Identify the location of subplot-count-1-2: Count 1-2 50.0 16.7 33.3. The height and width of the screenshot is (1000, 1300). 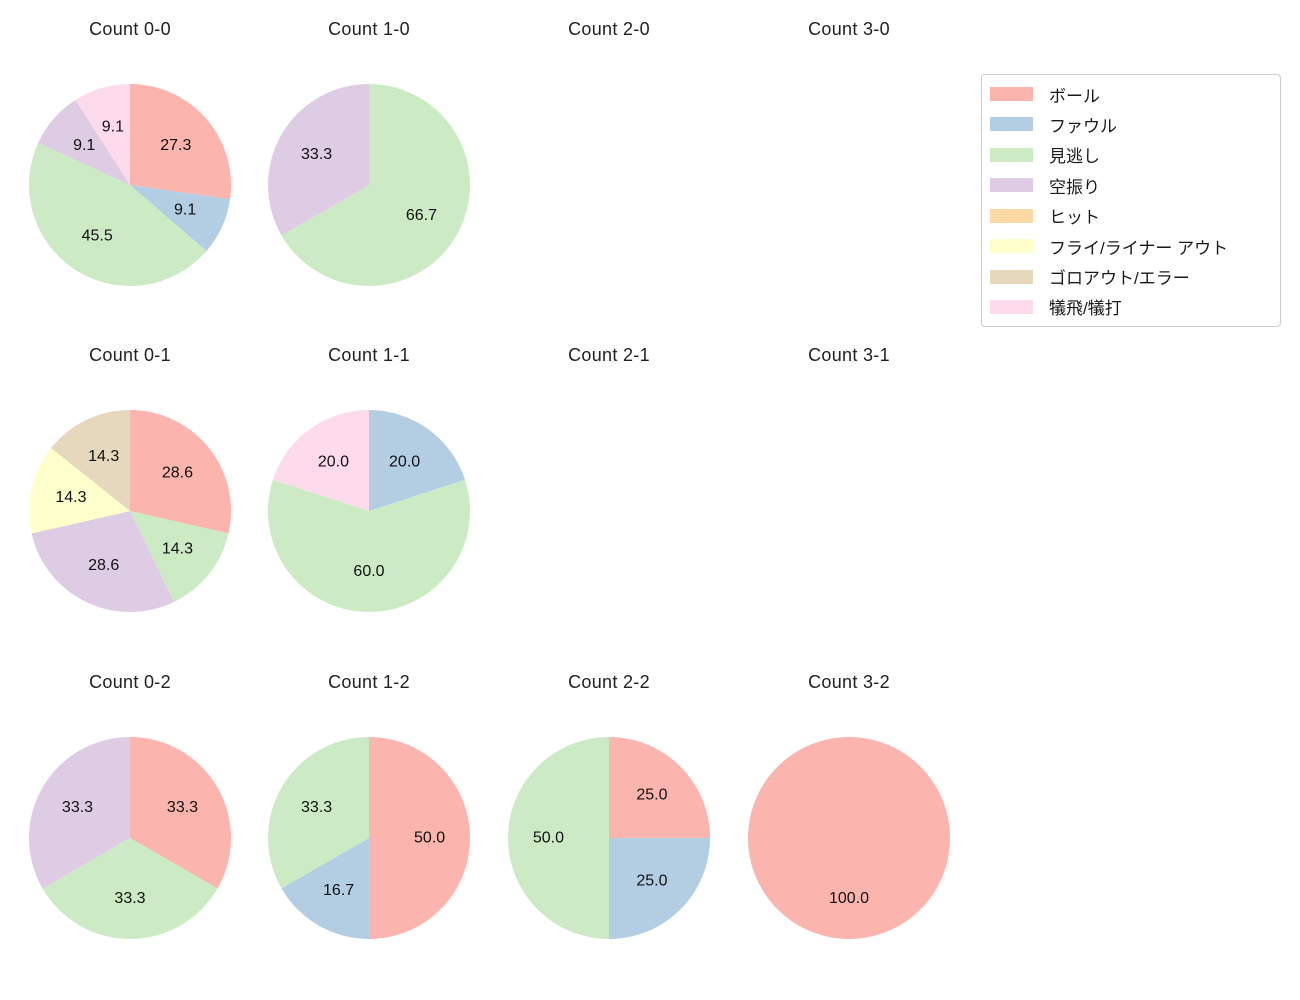
(369, 821).